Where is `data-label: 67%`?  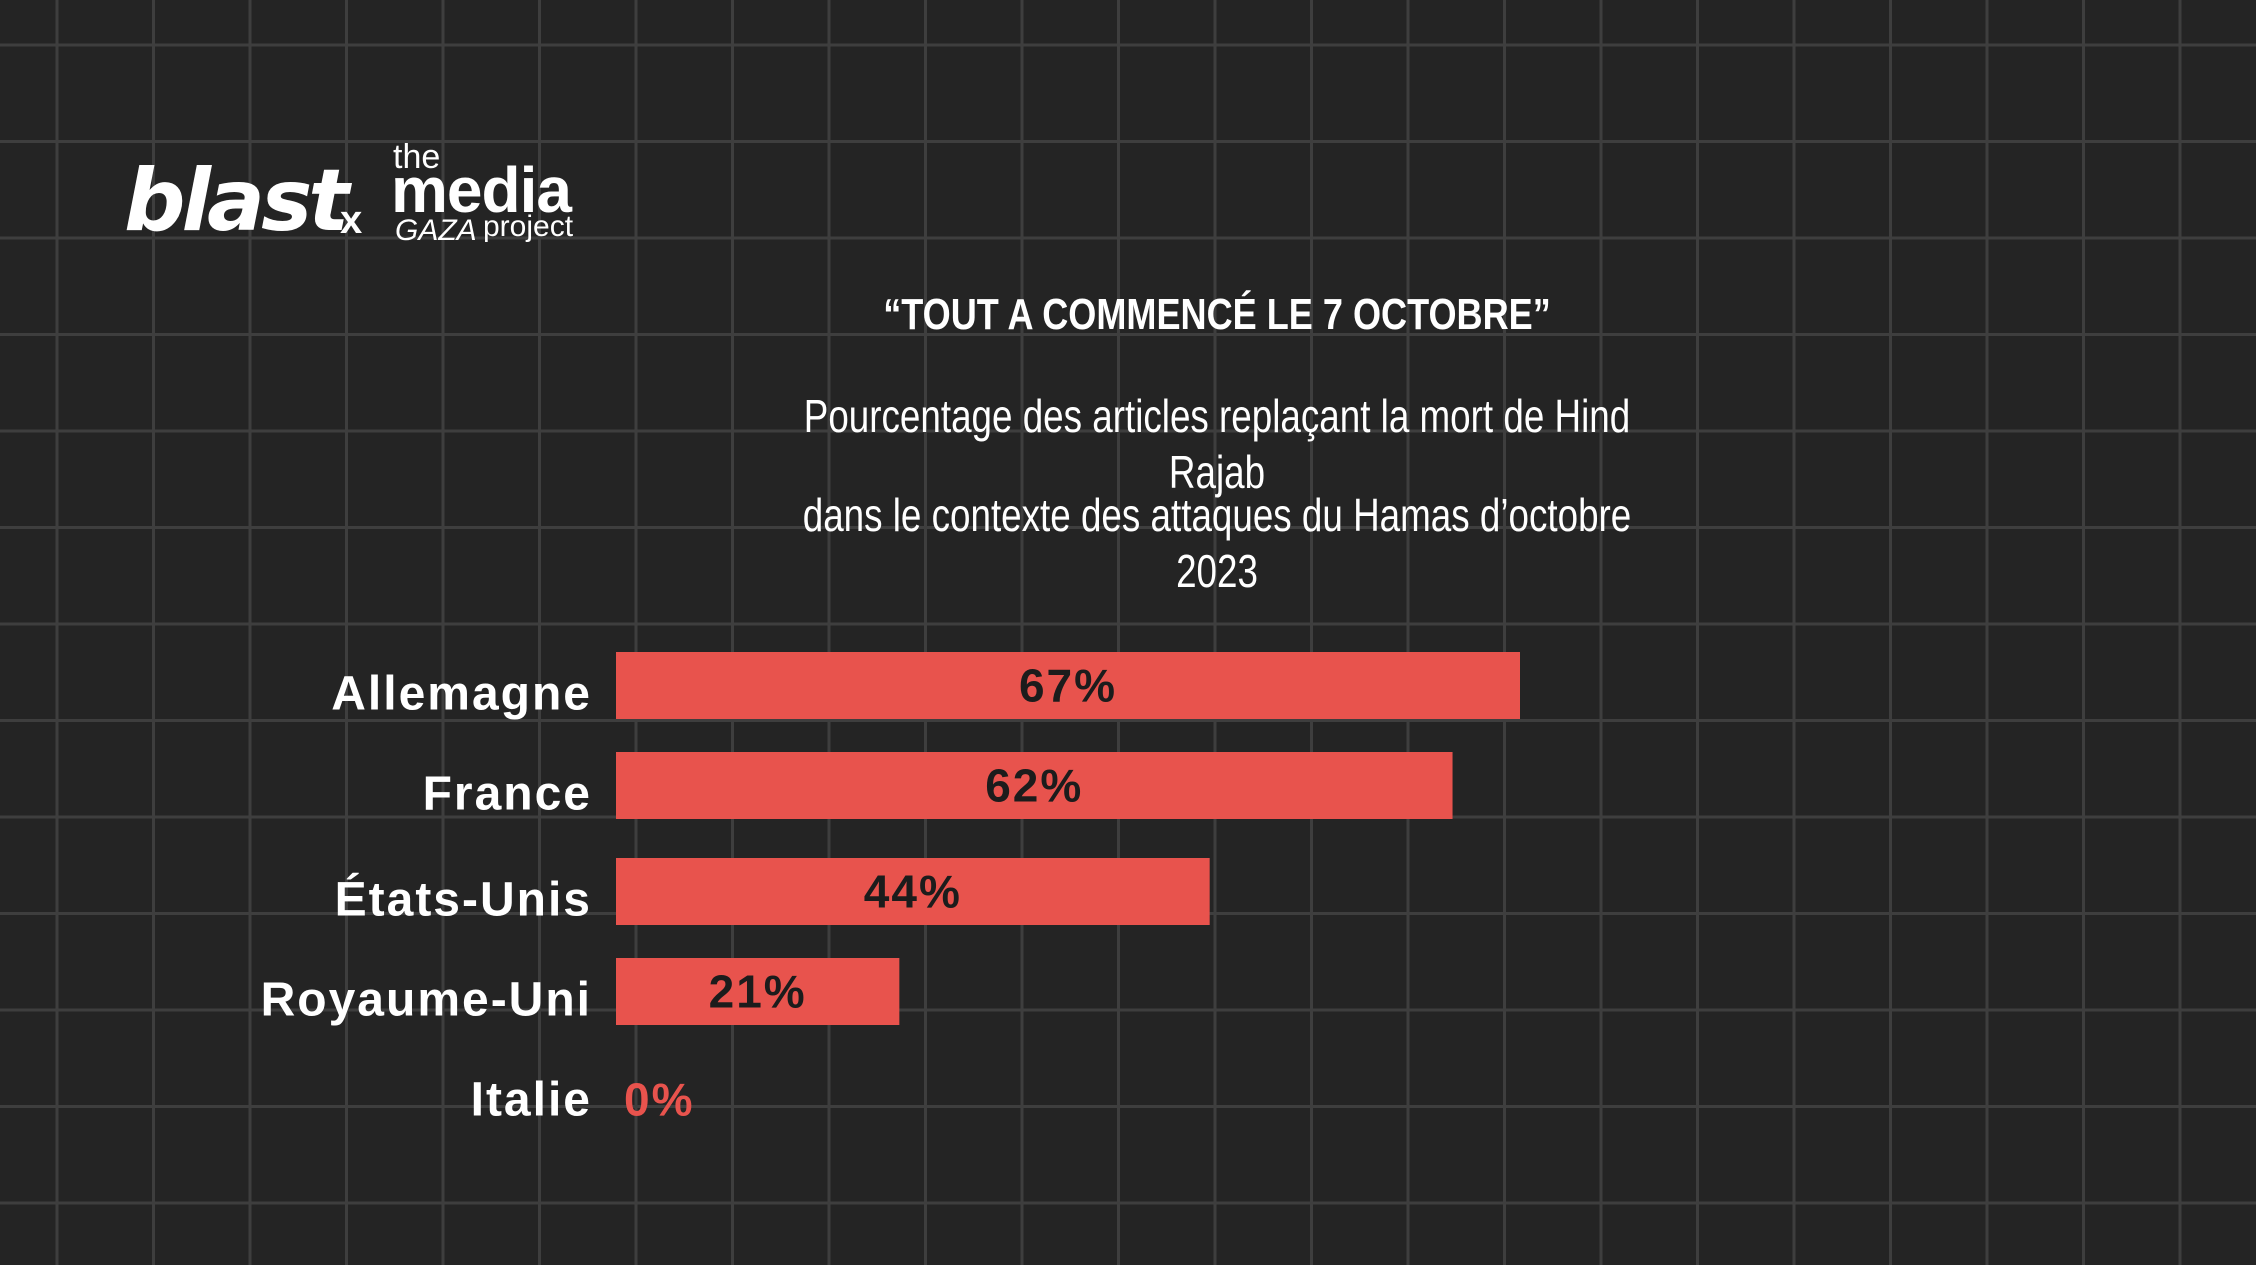
data-label: 67% is located at coordinates (1068, 686).